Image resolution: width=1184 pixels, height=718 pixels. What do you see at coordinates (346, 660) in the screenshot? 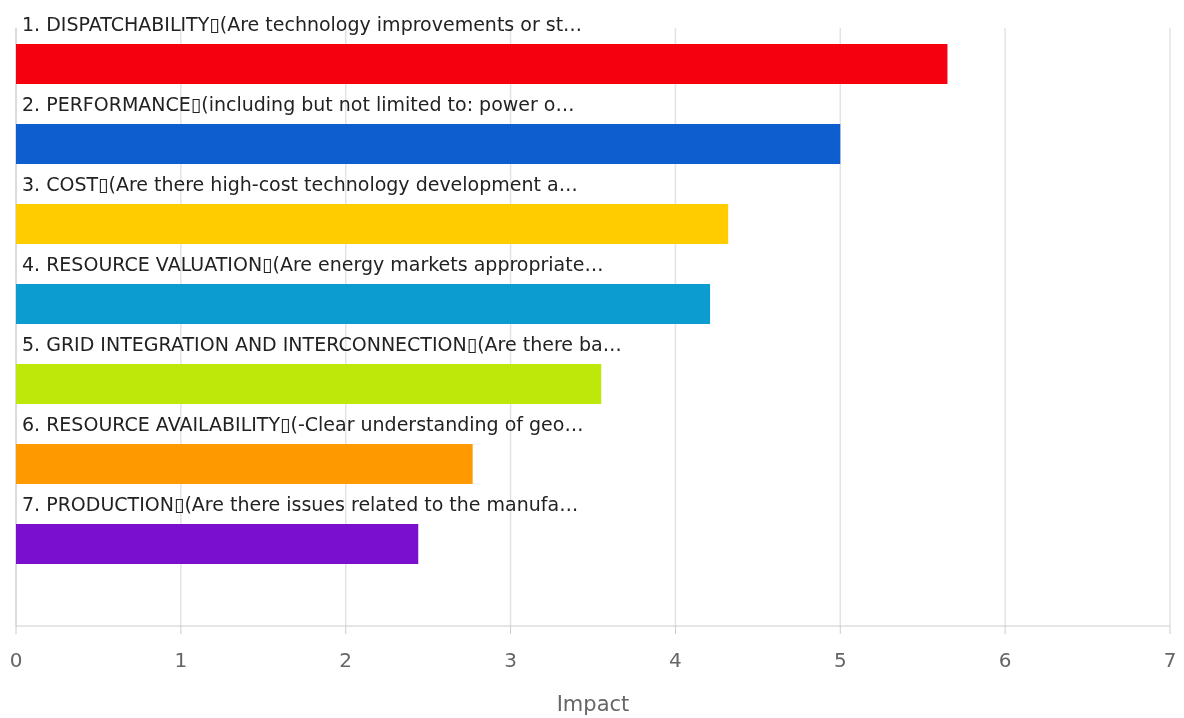
I see `x-tick-label: 2` at bounding box center [346, 660].